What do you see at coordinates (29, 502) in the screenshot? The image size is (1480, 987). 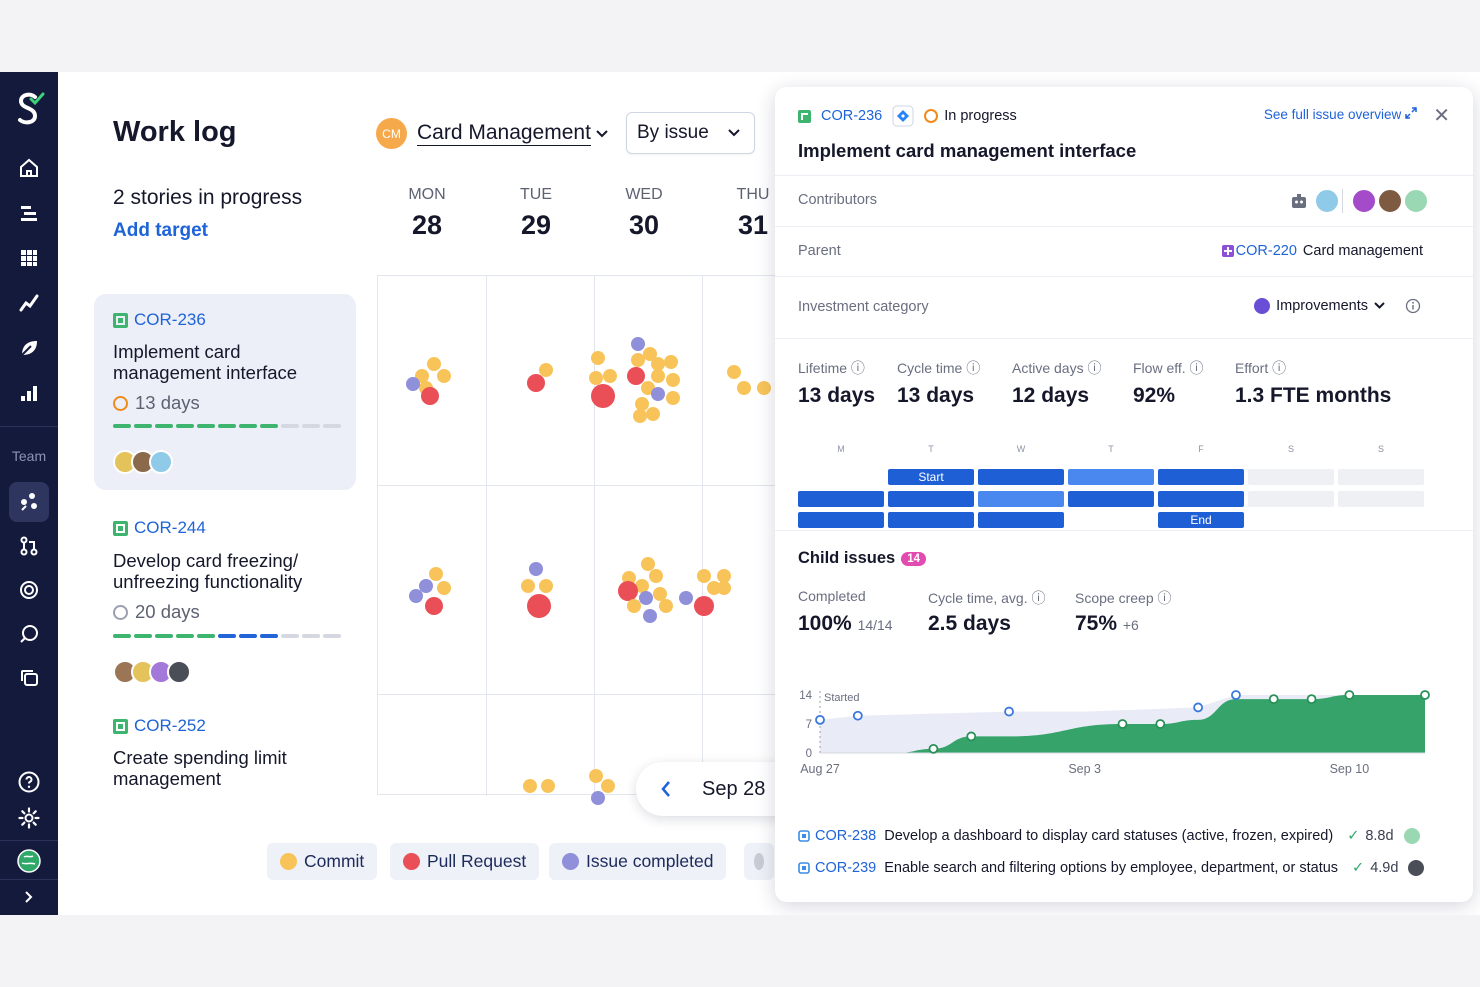 I see `team-icon` at bounding box center [29, 502].